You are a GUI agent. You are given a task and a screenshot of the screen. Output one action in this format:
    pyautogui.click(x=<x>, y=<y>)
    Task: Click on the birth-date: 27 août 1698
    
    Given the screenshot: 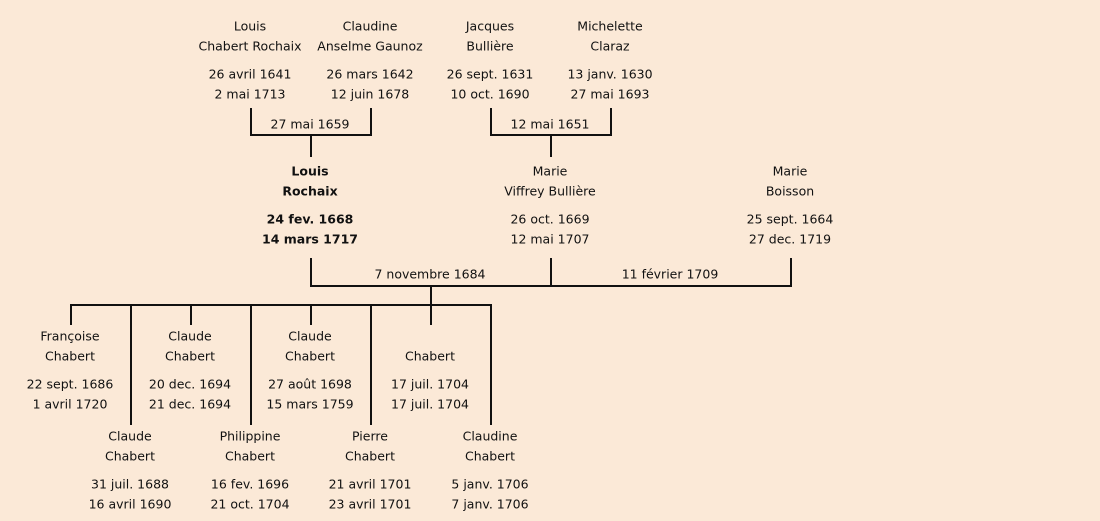 What is the action you would take?
    pyautogui.click(x=310, y=384)
    